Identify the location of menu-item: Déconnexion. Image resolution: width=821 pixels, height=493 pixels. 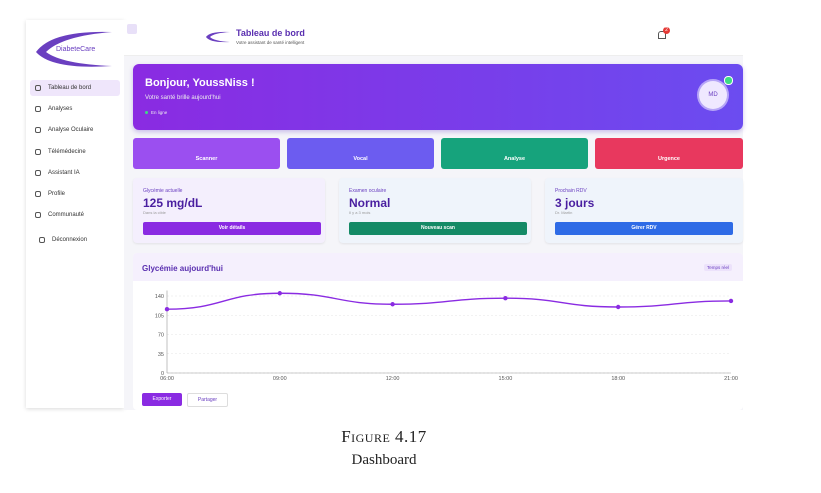
(79, 240).